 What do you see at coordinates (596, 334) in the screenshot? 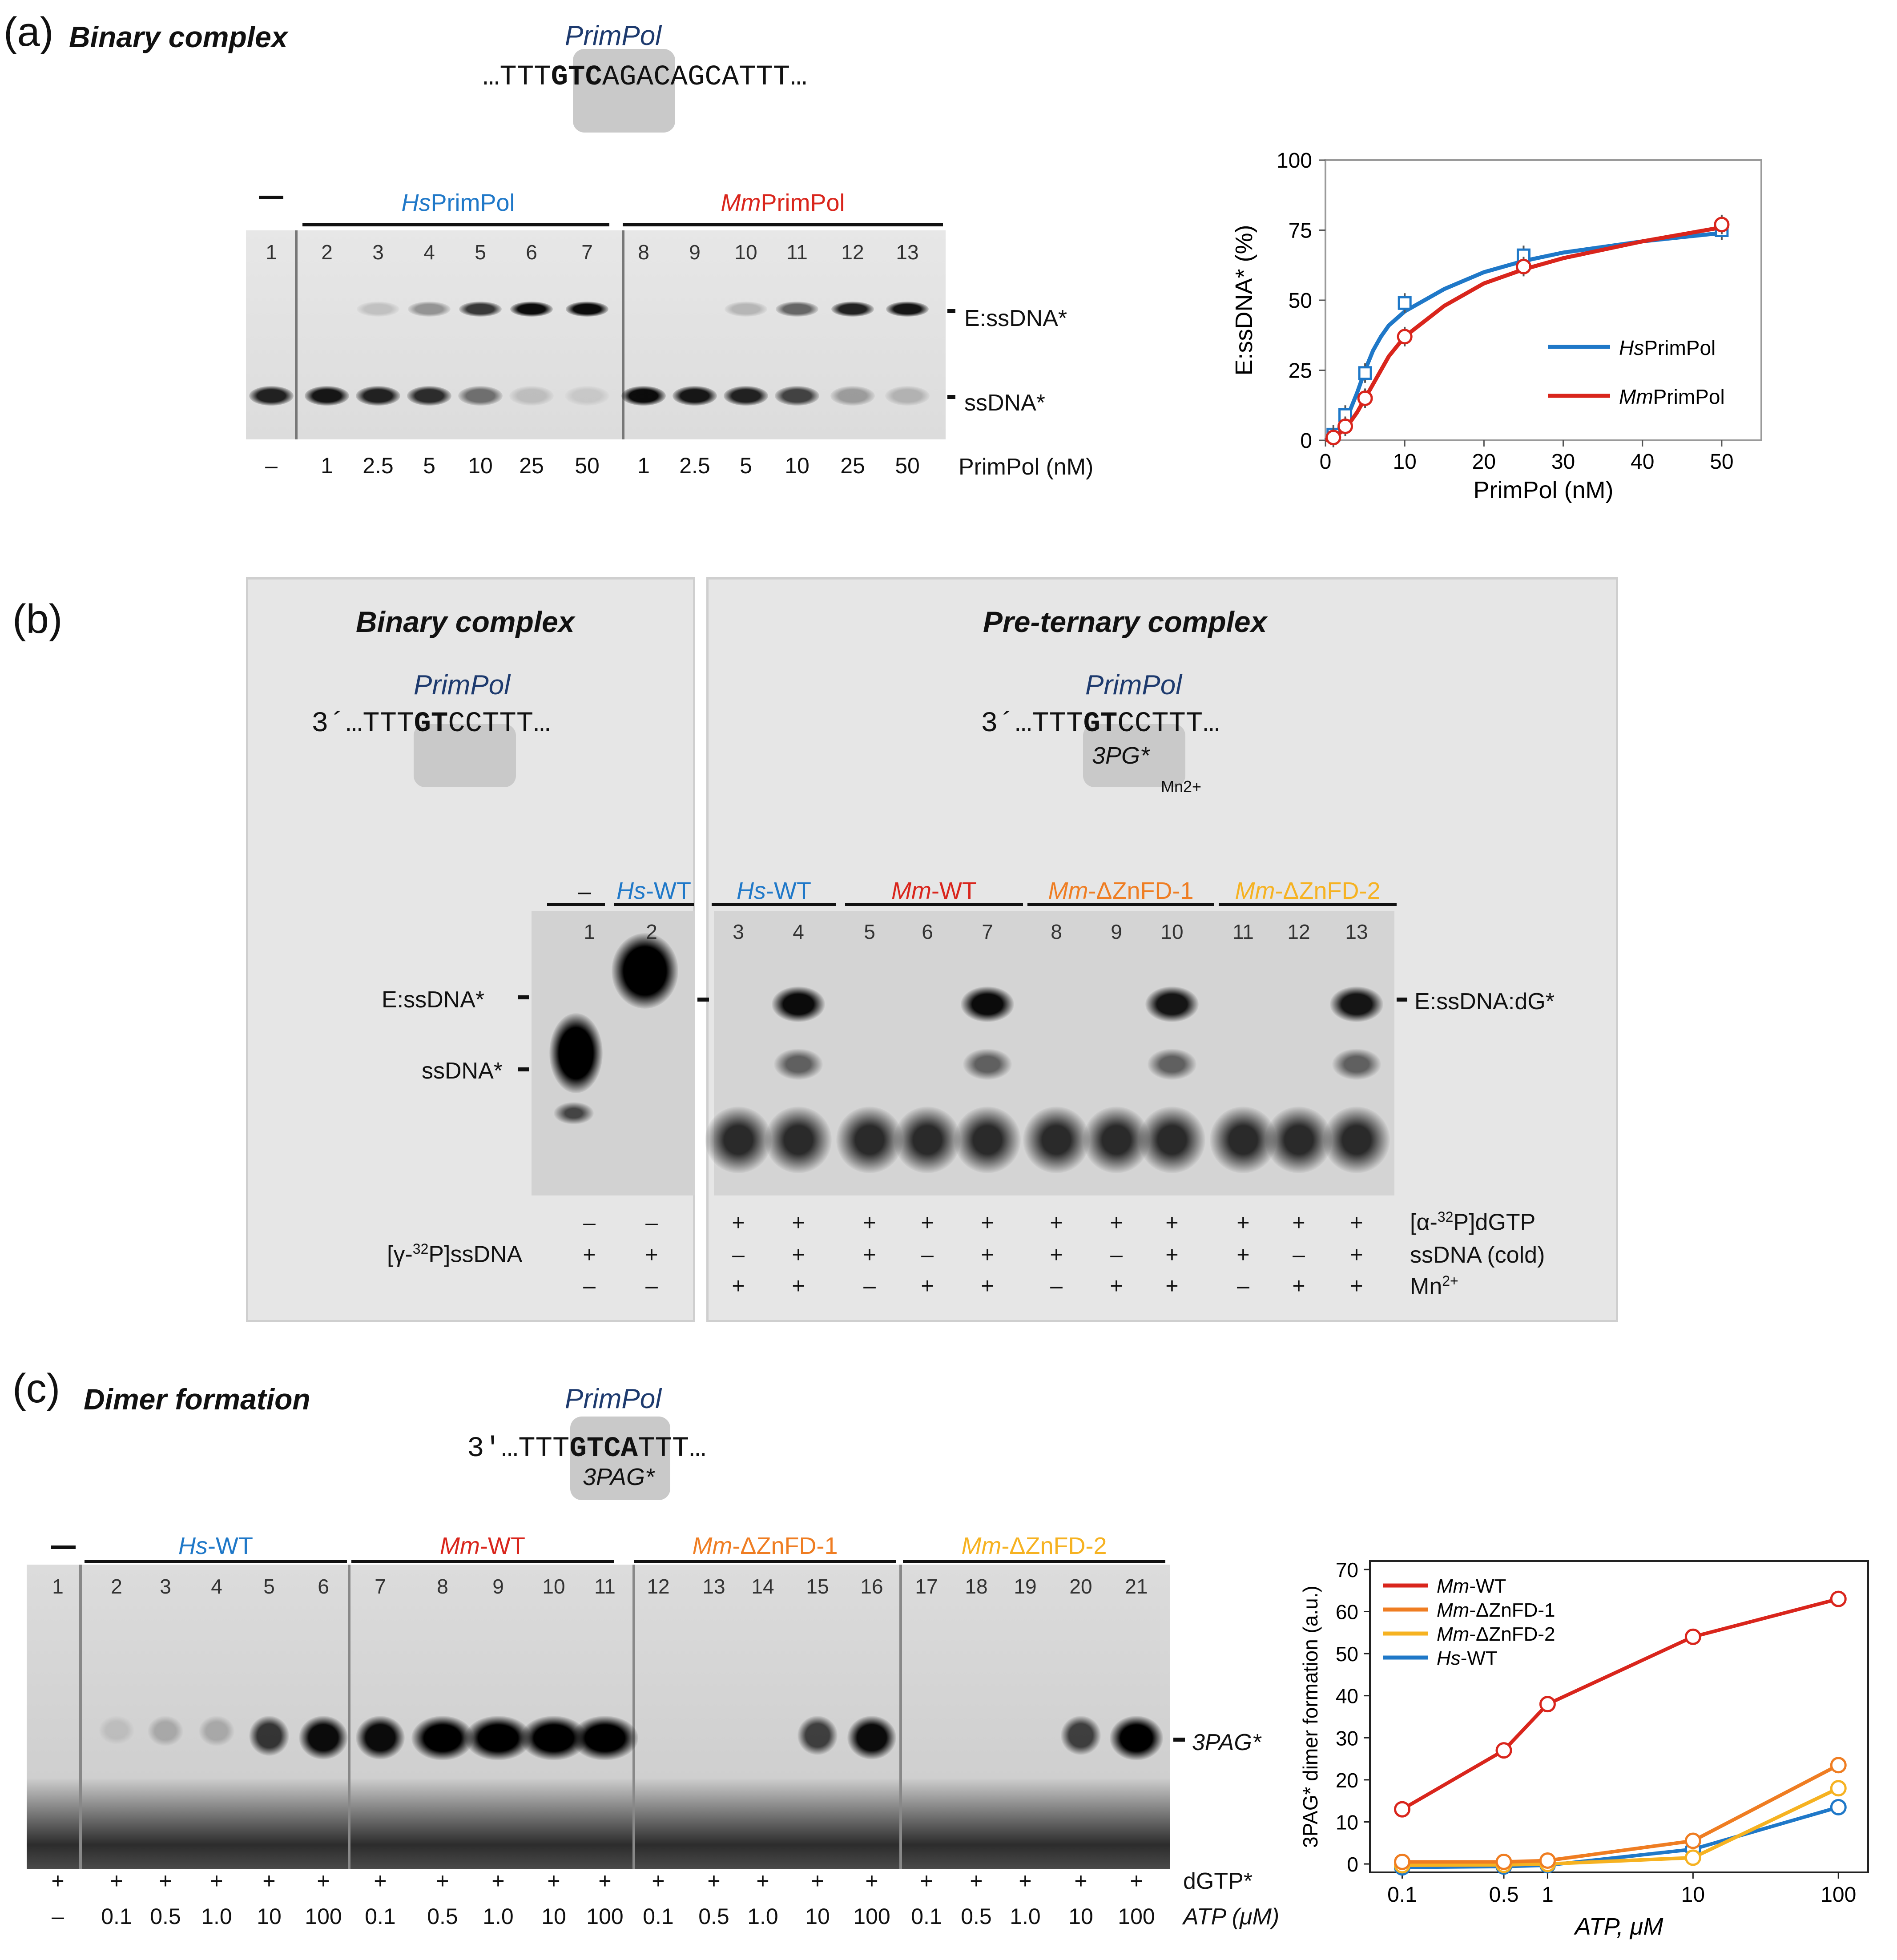
I see `emsa-gel-a: 1 2 3 4 5 6 7 8 9 10 11 12 13` at bounding box center [596, 334].